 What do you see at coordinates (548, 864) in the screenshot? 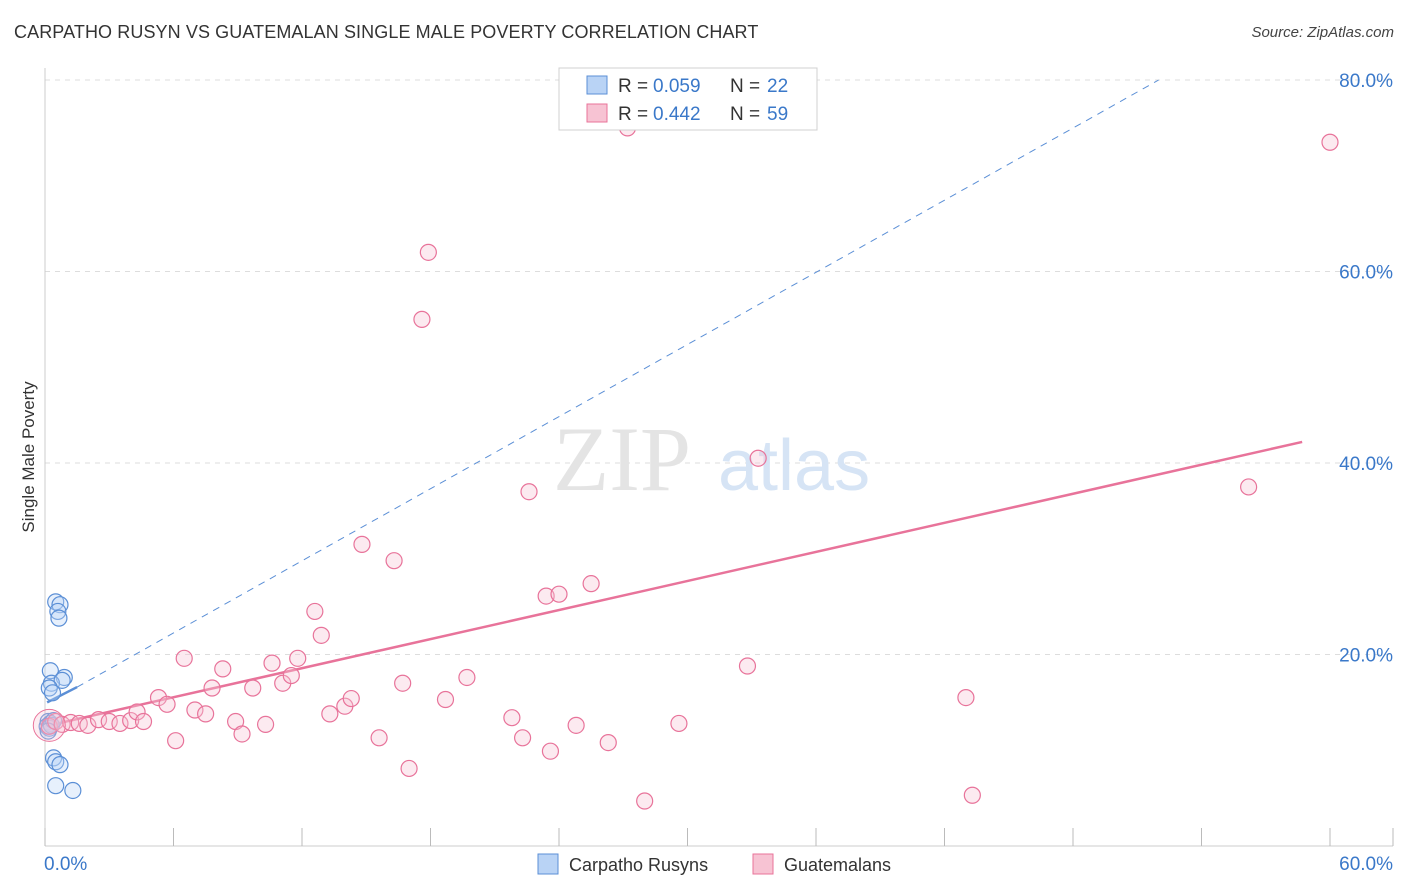
I see `legend-bottom-swatch-carpatho` at bounding box center [548, 864].